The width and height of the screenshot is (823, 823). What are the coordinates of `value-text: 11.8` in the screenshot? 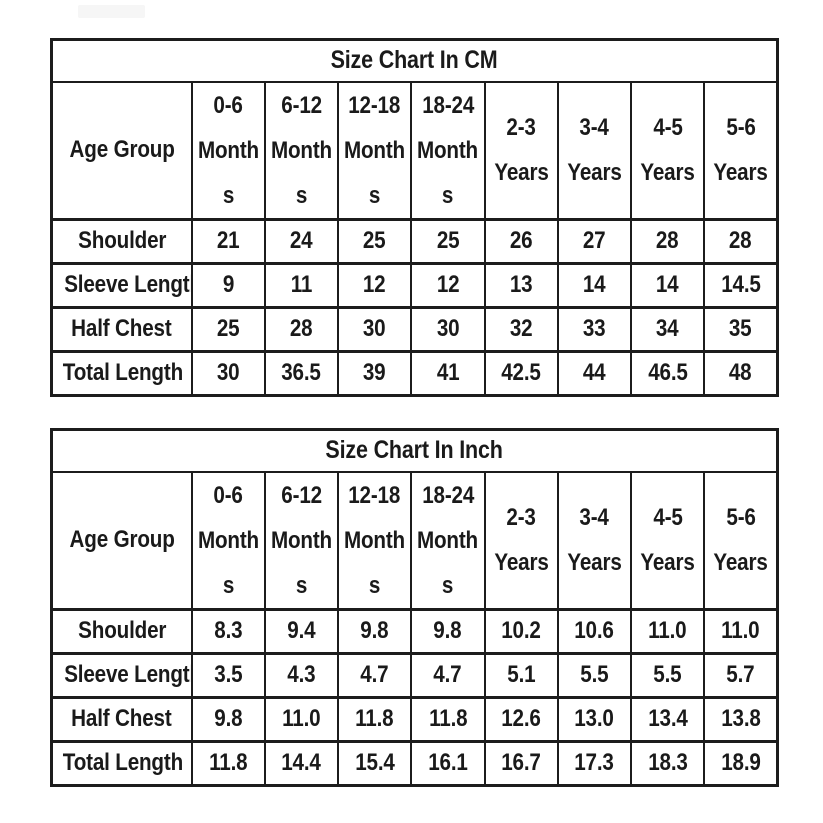 It's located at (448, 718).